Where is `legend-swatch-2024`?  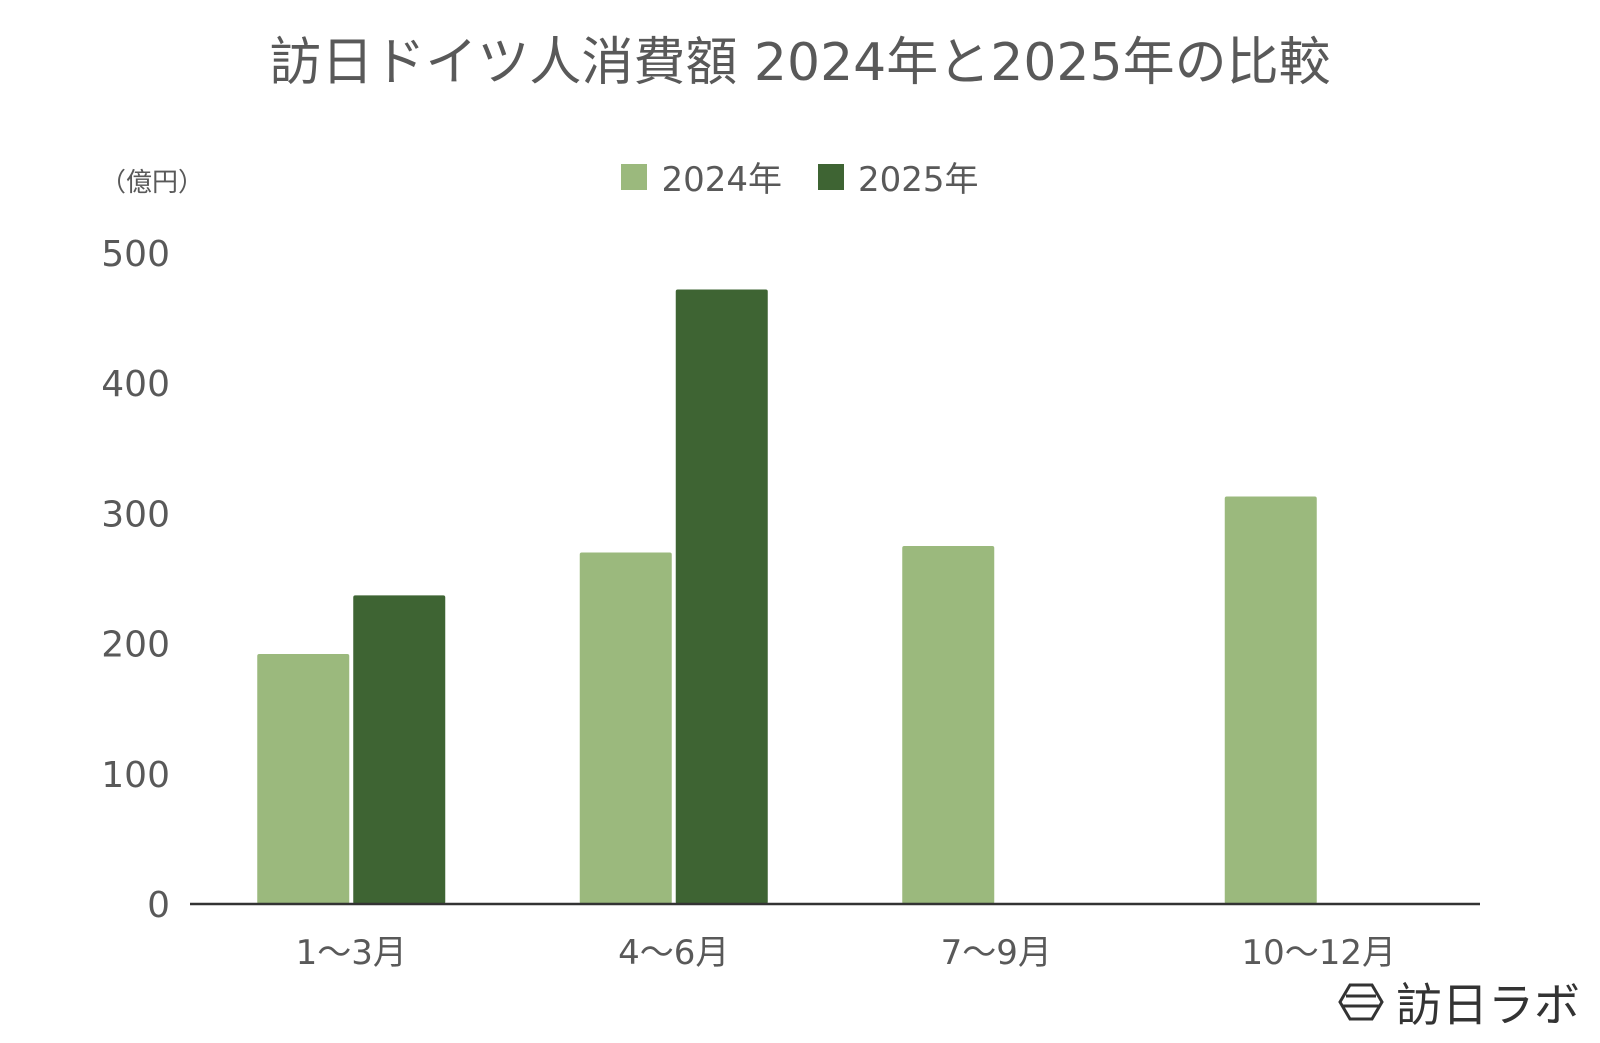
legend-swatch-2024 is located at coordinates (634, 176).